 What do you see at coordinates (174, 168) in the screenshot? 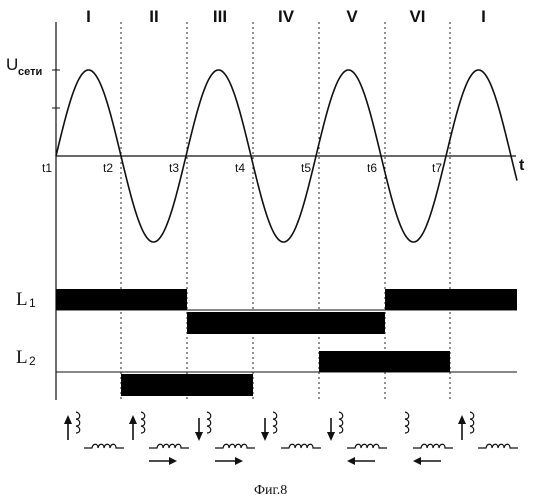
I see `time-mark-t3: t3` at bounding box center [174, 168].